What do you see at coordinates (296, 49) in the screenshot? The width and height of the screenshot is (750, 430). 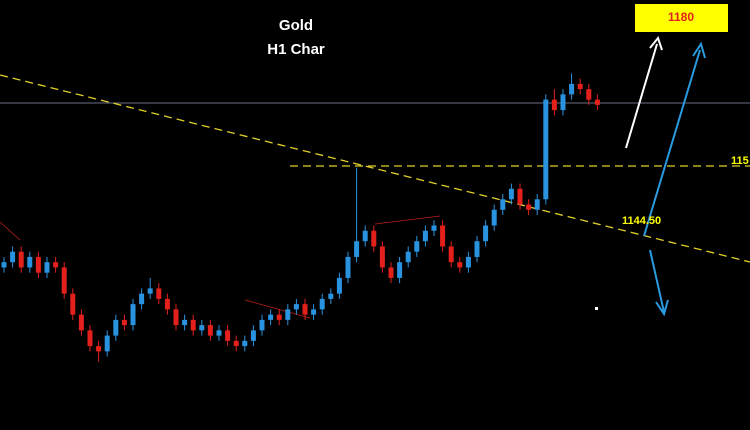 I see `chart-subtitle: H1 Char` at bounding box center [296, 49].